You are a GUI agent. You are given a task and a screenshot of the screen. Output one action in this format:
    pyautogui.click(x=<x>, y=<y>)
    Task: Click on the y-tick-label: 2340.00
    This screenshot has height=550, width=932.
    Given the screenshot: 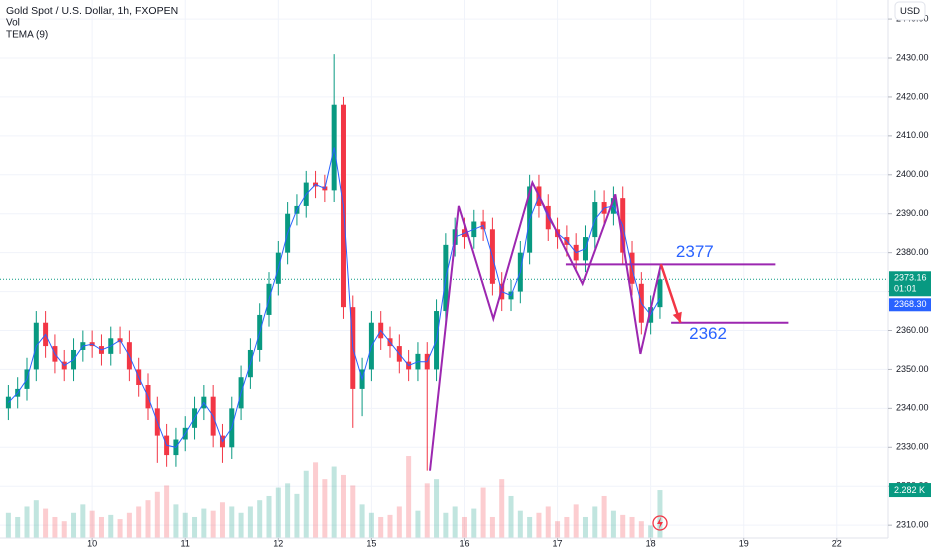 What is the action you would take?
    pyautogui.click(x=912, y=408)
    